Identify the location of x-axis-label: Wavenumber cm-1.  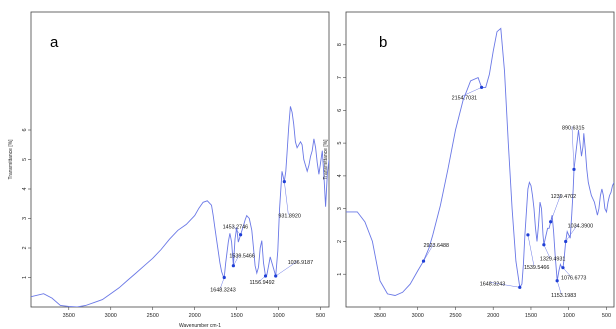
(200, 326).